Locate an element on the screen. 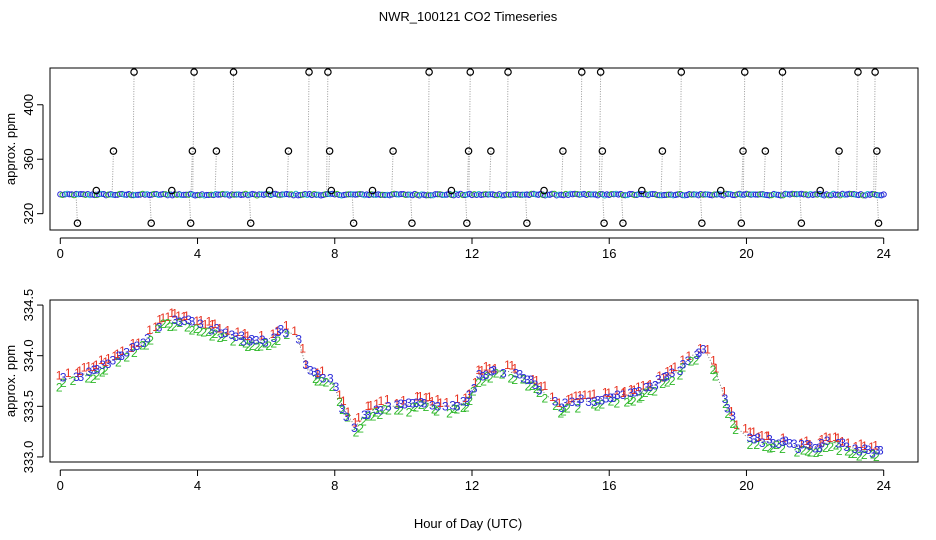 The width and height of the screenshot is (936, 540). x-axis-label: Hour of Day (UTC) is located at coordinates (468, 523).